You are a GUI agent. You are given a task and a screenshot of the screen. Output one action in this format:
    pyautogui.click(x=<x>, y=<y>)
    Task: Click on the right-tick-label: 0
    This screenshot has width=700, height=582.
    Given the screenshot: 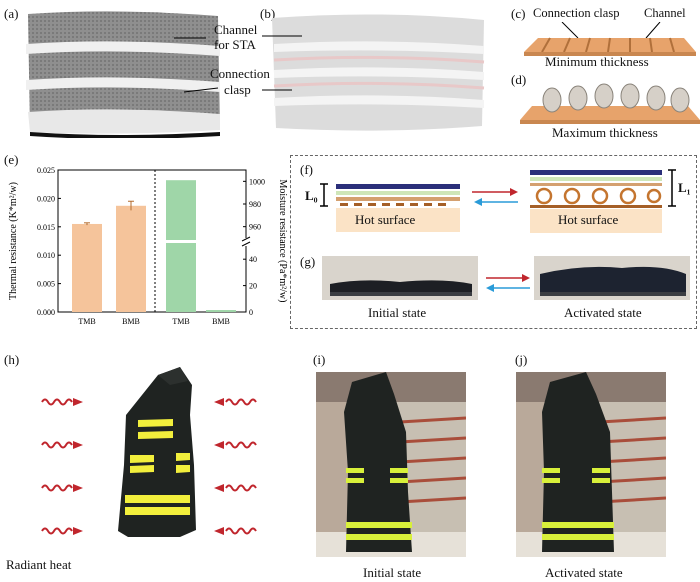 What is the action you would take?
    pyautogui.click(x=251, y=312)
    